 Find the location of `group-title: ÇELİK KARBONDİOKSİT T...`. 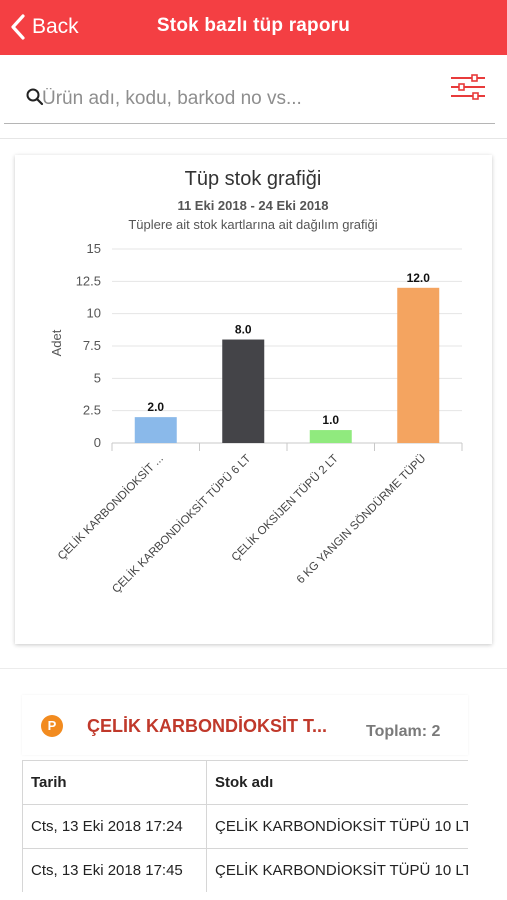

group-title: ÇELİK KARBONDİOKSİT T... is located at coordinates (207, 726).